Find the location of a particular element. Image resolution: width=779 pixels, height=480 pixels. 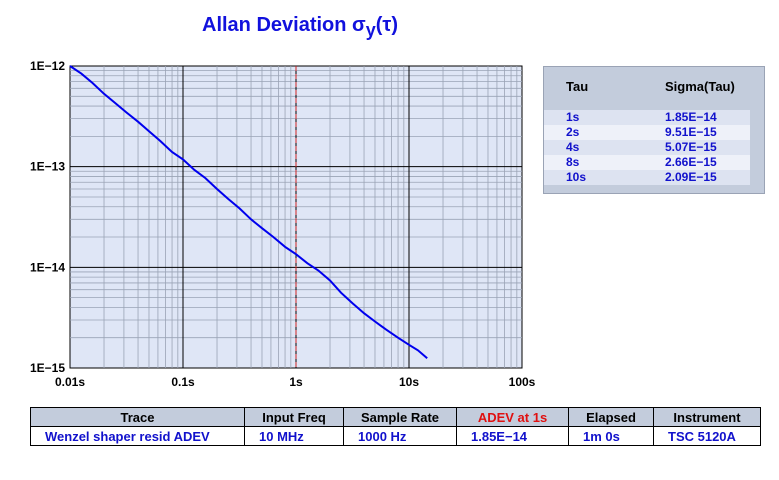

sigma-row-value: 2.66E−15 is located at coordinates (691, 162).